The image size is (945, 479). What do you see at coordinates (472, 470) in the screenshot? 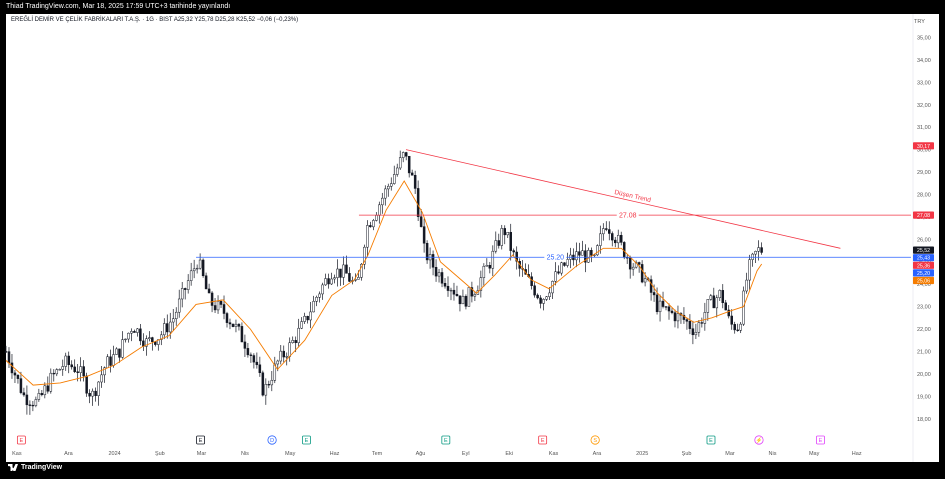
I see `footer-bar` at bounding box center [472, 470].